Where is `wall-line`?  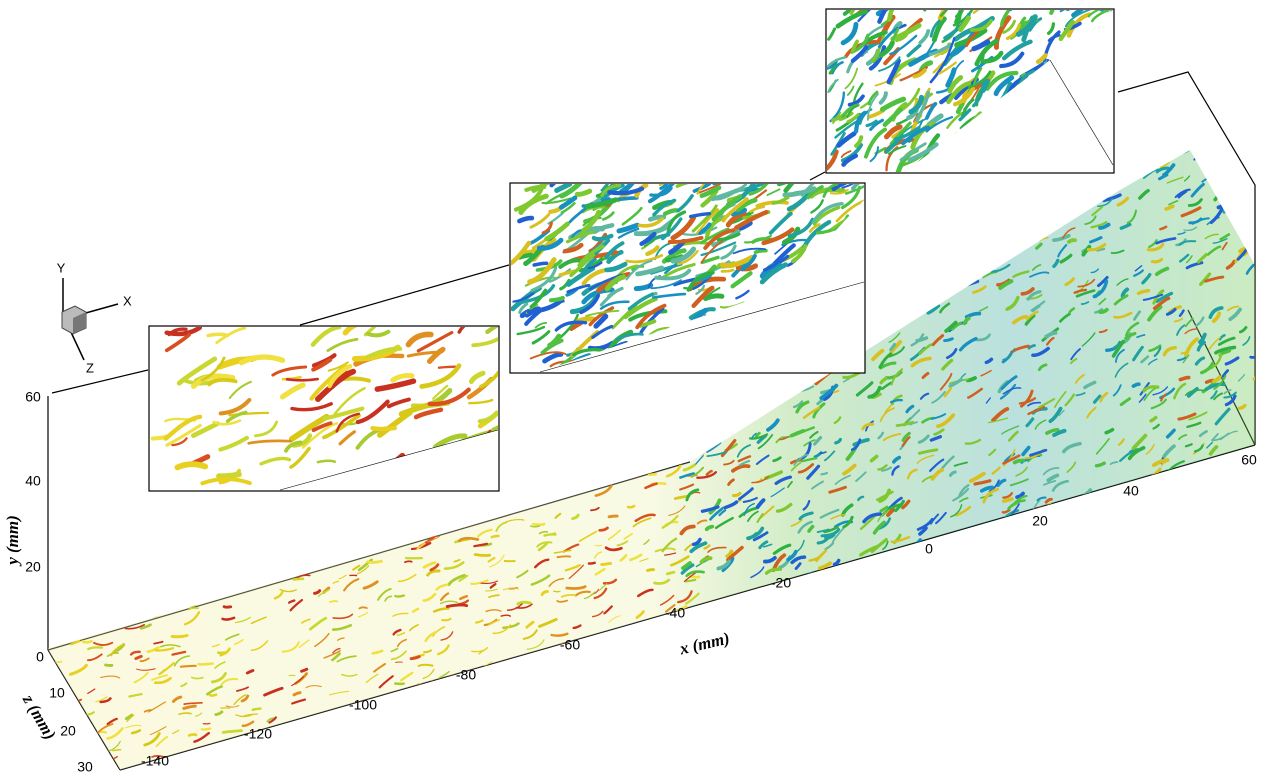 wall-line is located at coordinates (1081, 112).